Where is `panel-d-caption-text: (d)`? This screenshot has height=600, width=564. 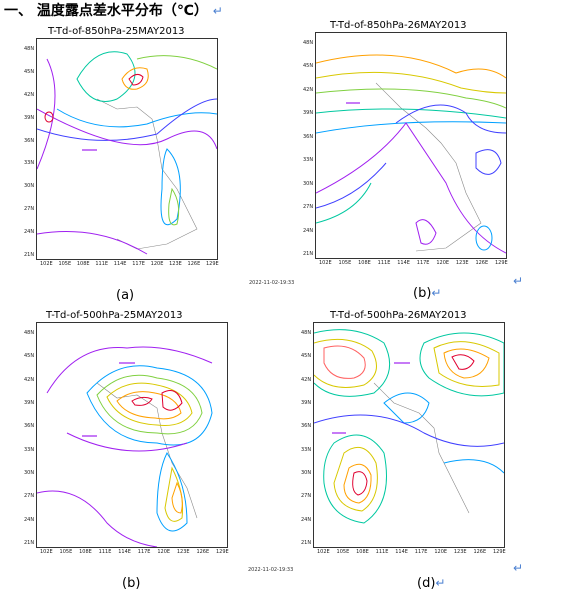
panel-d-caption-text: (d) is located at coordinates (426, 583).